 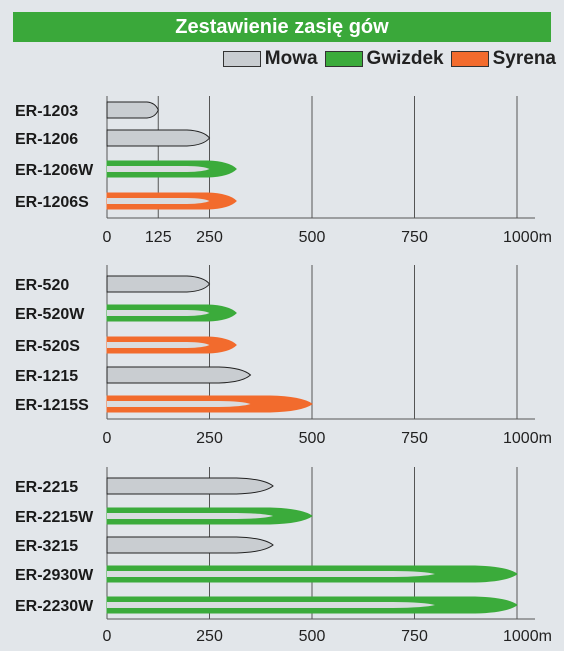 I want to click on bar-mowa-er-1215s, so click(x=179, y=404).